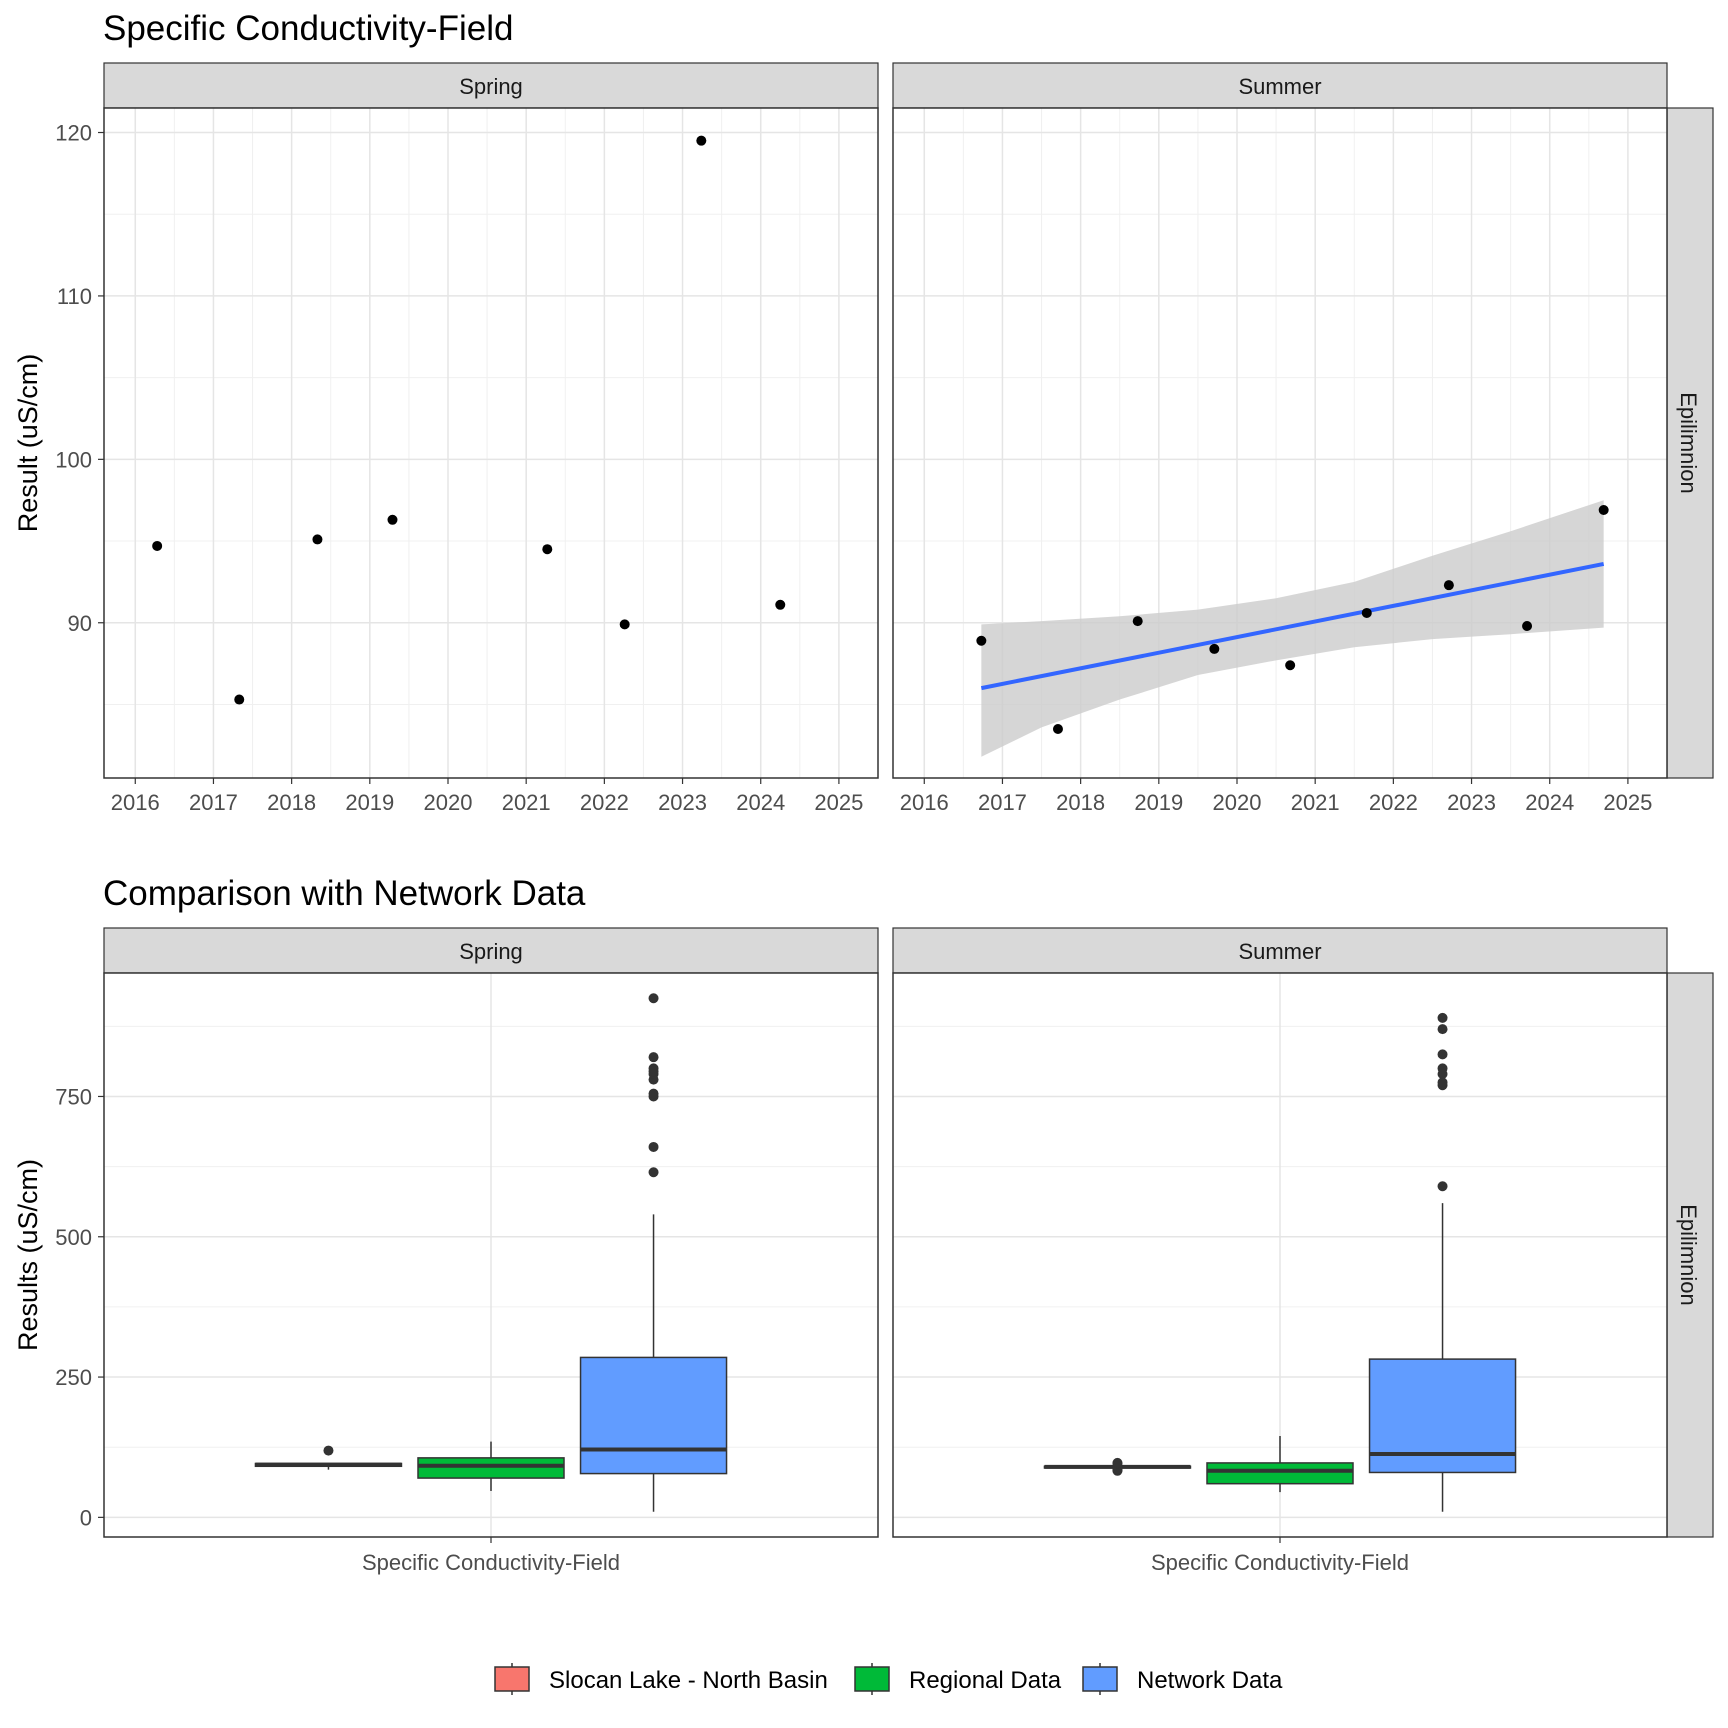  What do you see at coordinates (73, 1237) in the screenshot?
I see `y-tick-label: 500` at bounding box center [73, 1237].